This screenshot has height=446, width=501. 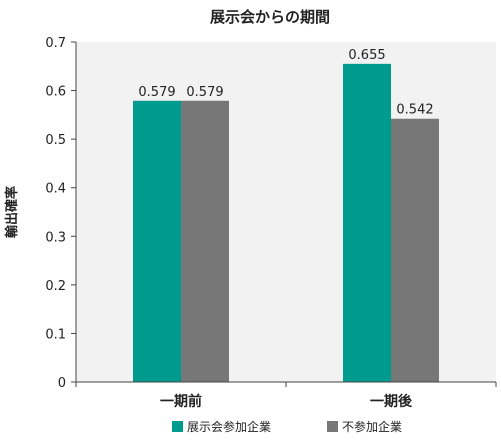 I want to click on y-tick-label: 0.5, so click(x=55, y=140).